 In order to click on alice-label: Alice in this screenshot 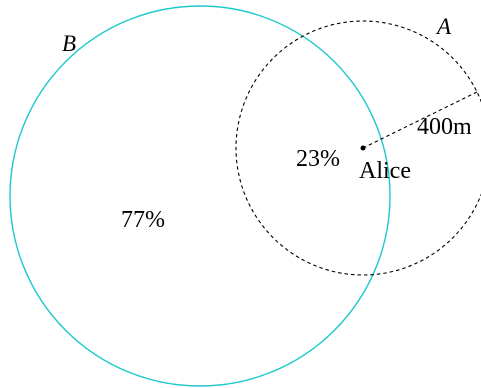, I will do `click(385, 171)`.